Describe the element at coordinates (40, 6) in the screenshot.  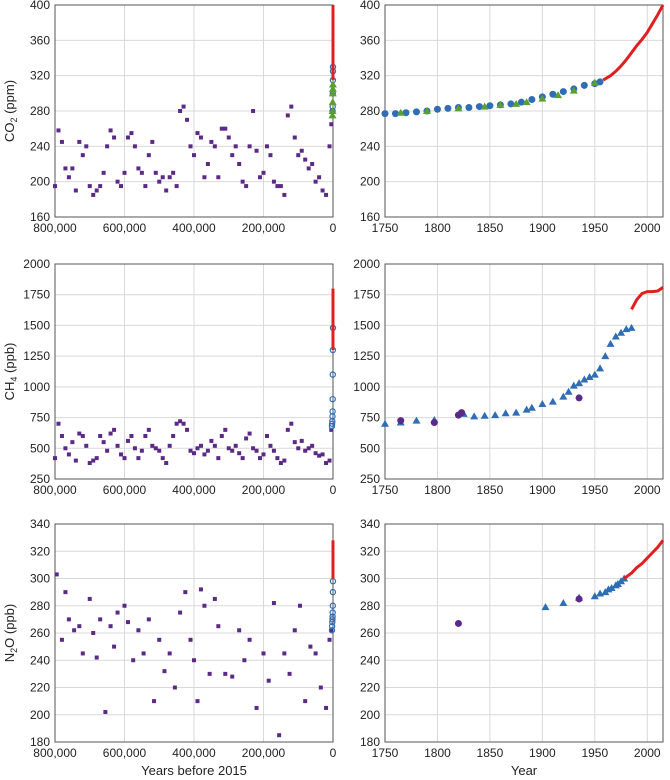
I see `y-tick-label: 400` at that location.